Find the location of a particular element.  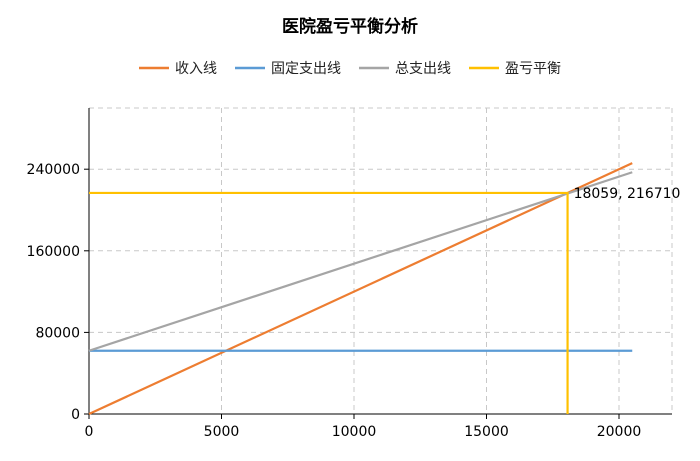

chart-title: 医院盈亏平衡分析 is located at coordinates (350, 26).